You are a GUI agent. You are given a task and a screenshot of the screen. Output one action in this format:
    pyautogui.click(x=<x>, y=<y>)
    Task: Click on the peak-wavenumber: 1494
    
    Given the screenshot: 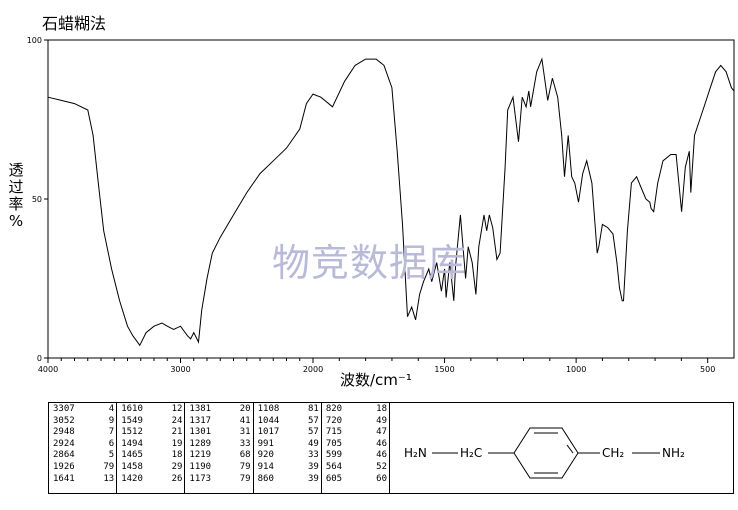 What is the action you would take?
    pyautogui.click(x=132, y=443)
    